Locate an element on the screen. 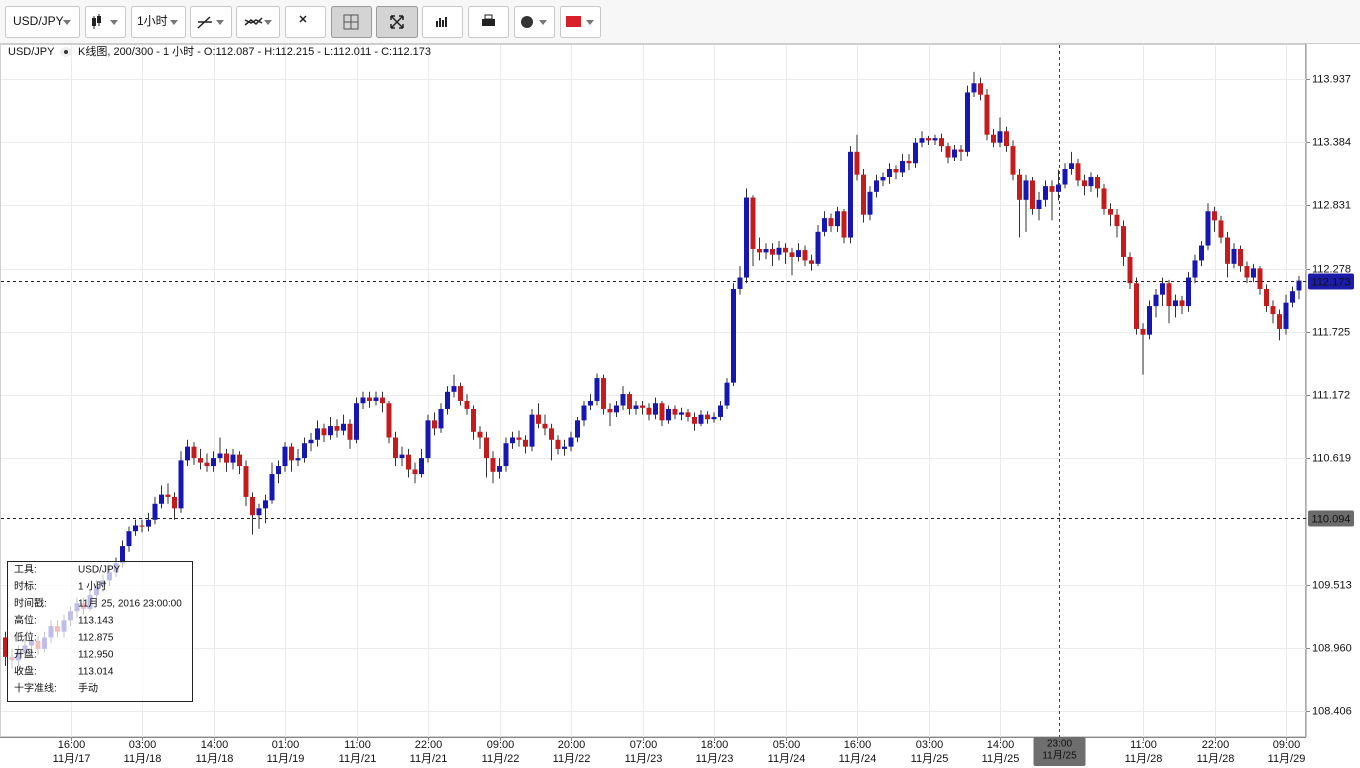 This screenshot has height=768, width=1360. interval-button: 1小时 is located at coordinates (158, 22).